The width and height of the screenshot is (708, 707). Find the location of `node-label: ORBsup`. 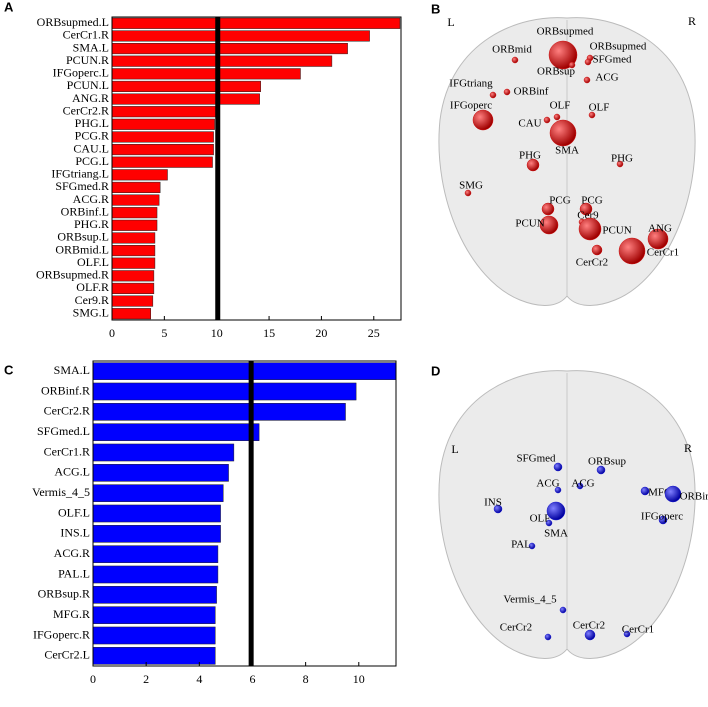

node-label: ORBsup is located at coordinates (607, 462).